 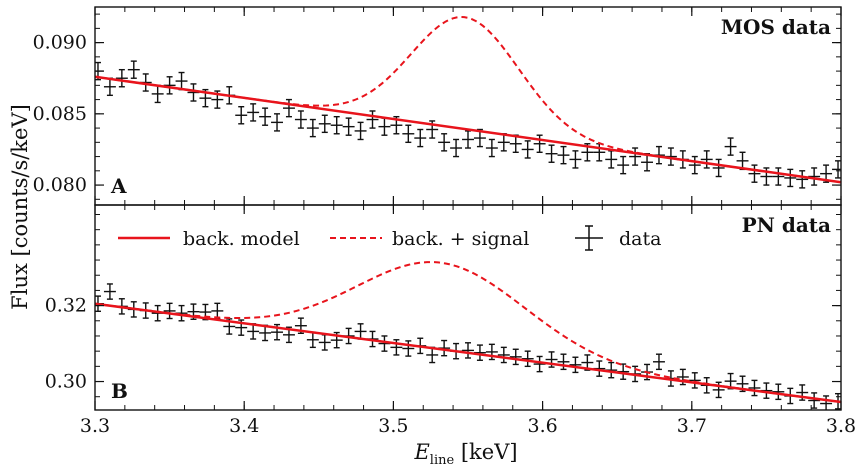 What do you see at coordinates (241, 239) in the screenshot?
I see `legend-label-back-model: back. model` at bounding box center [241, 239].